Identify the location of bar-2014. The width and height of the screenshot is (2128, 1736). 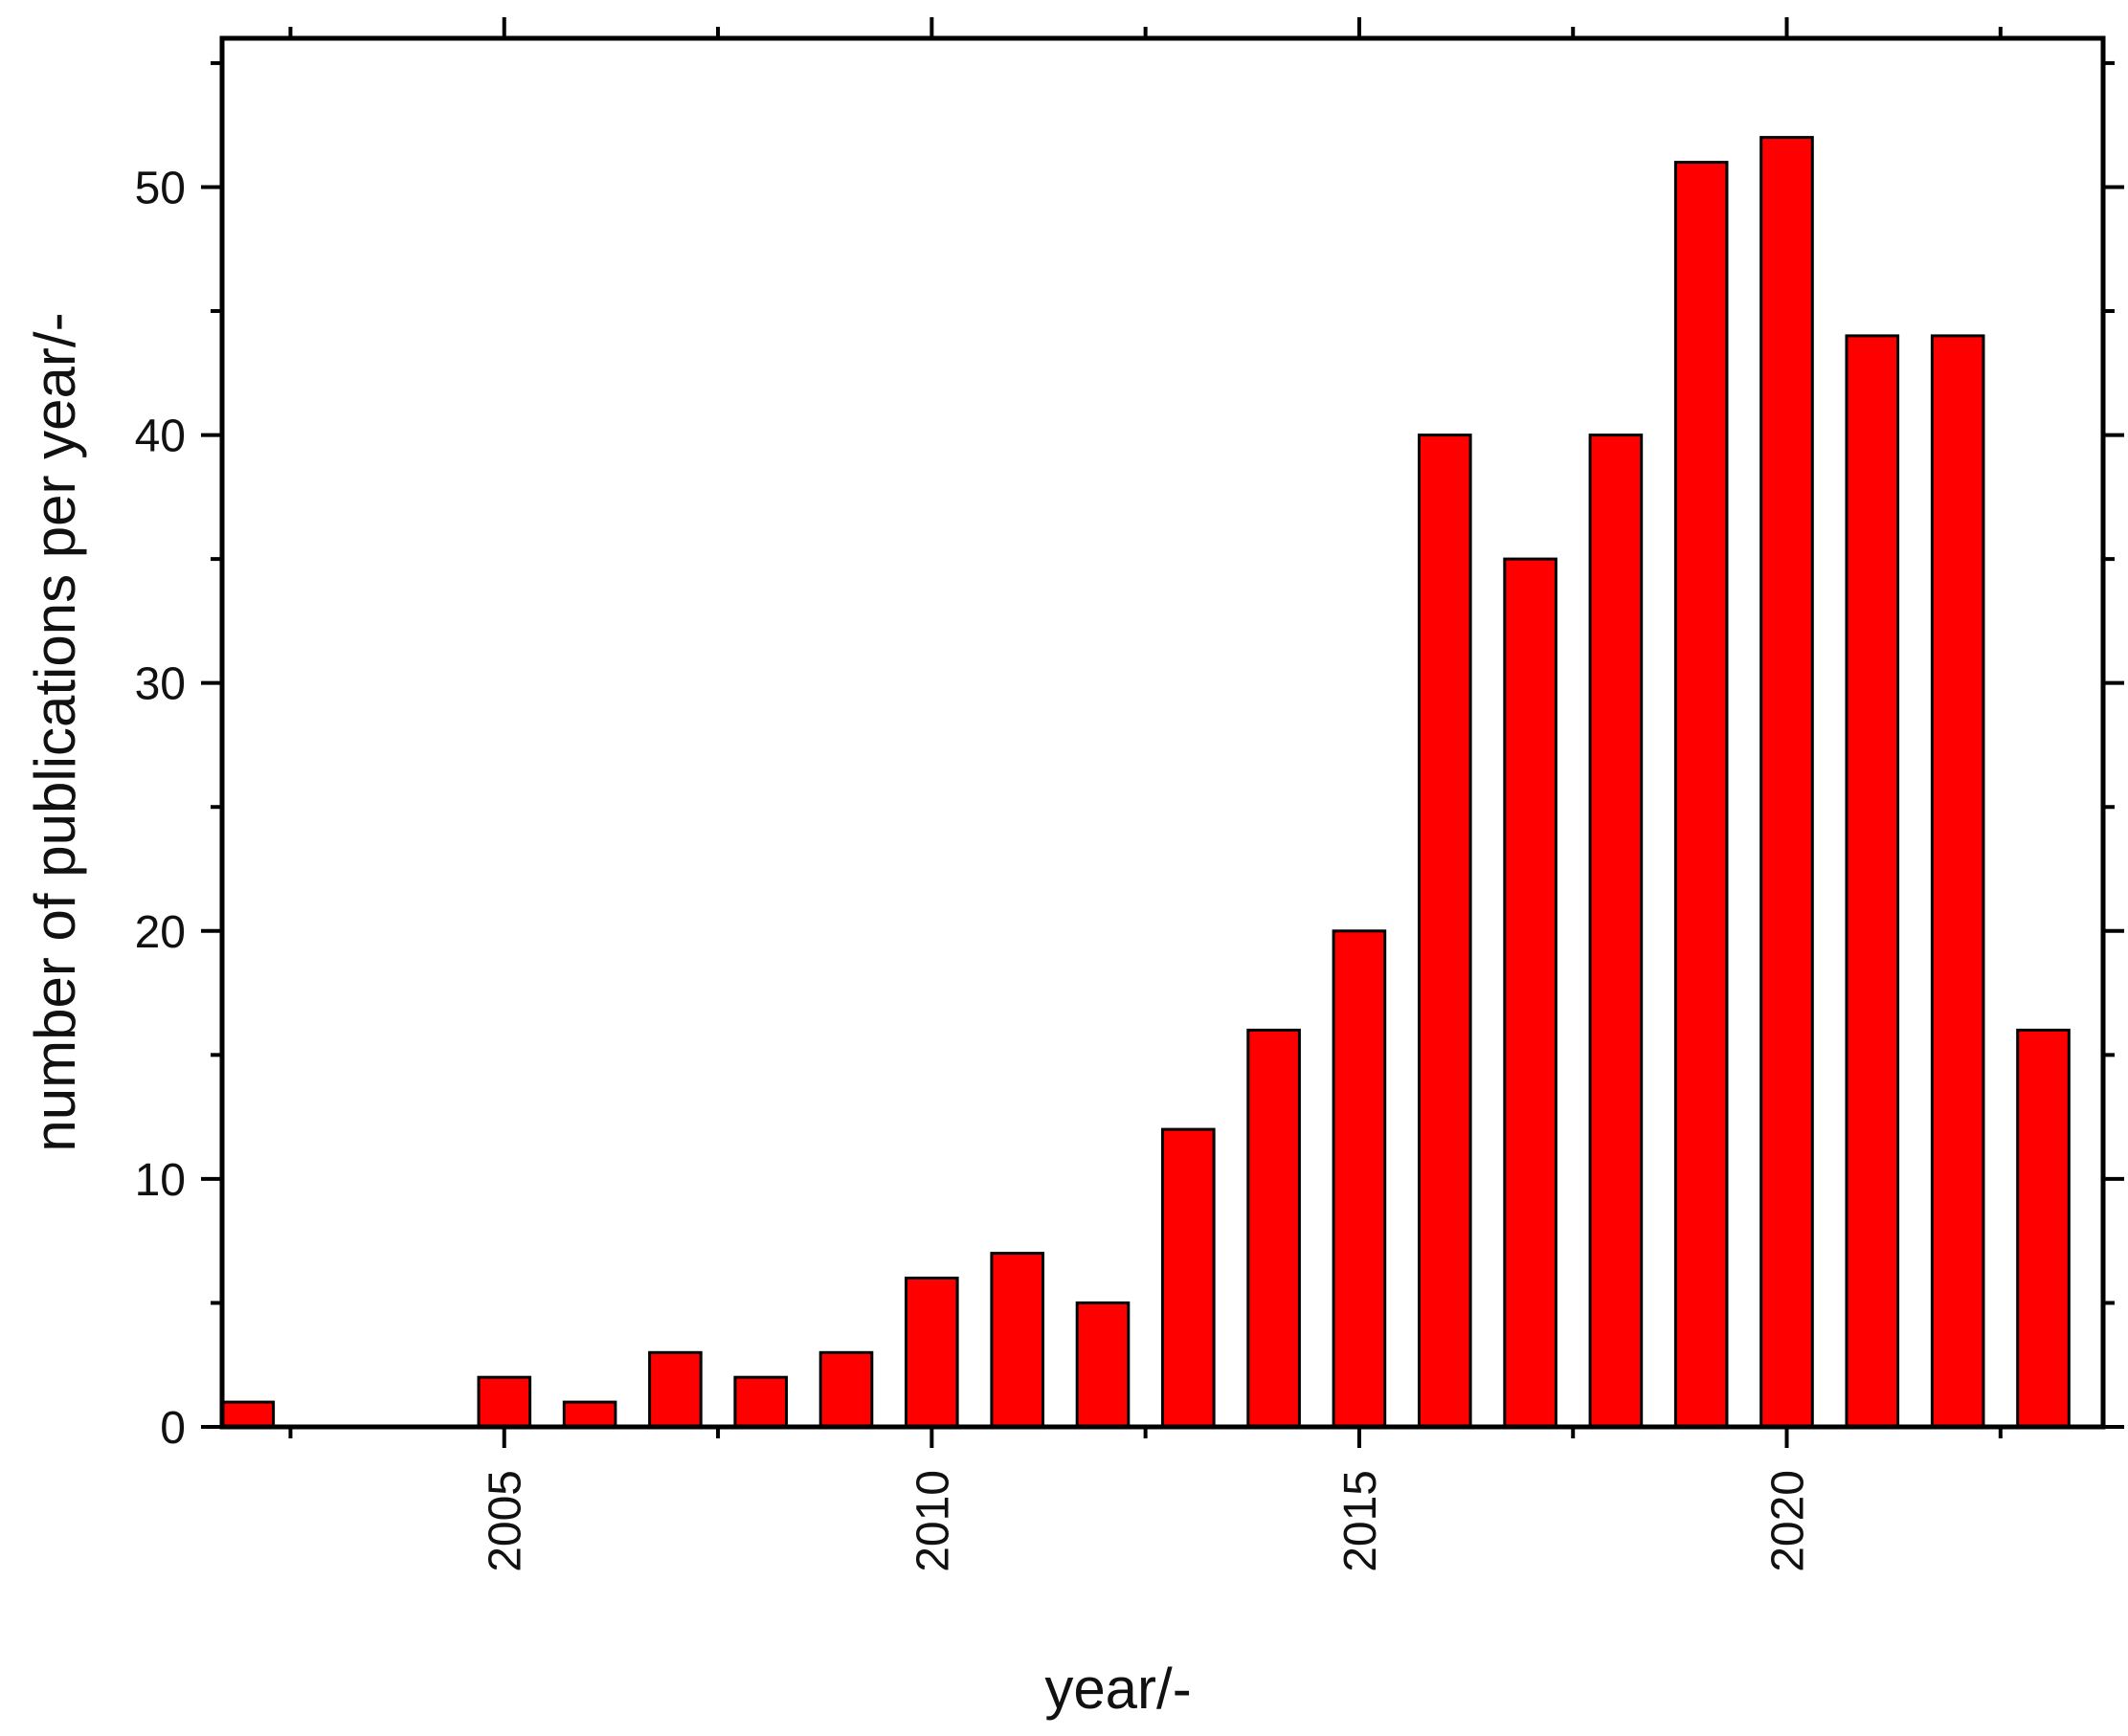
(1274, 1228).